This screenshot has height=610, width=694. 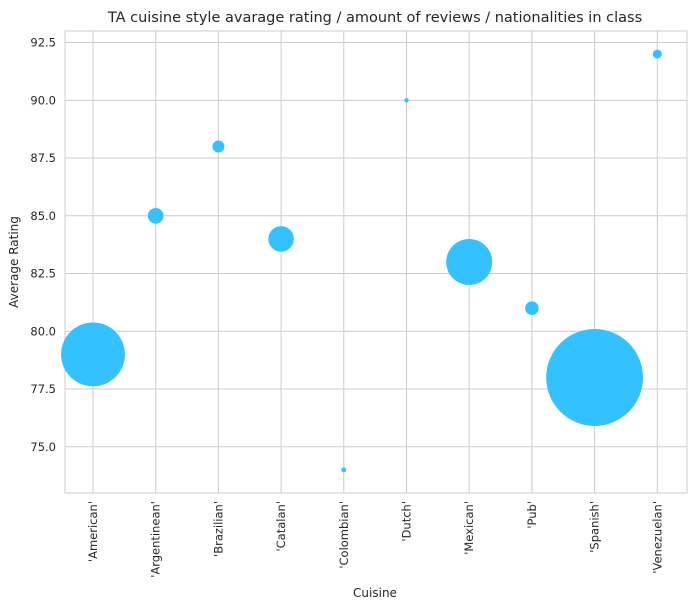 What do you see at coordinates (469, 528) in the screenshot?
I see `x-tick-label: 'Mexican'` at bounding box center [469, 528].